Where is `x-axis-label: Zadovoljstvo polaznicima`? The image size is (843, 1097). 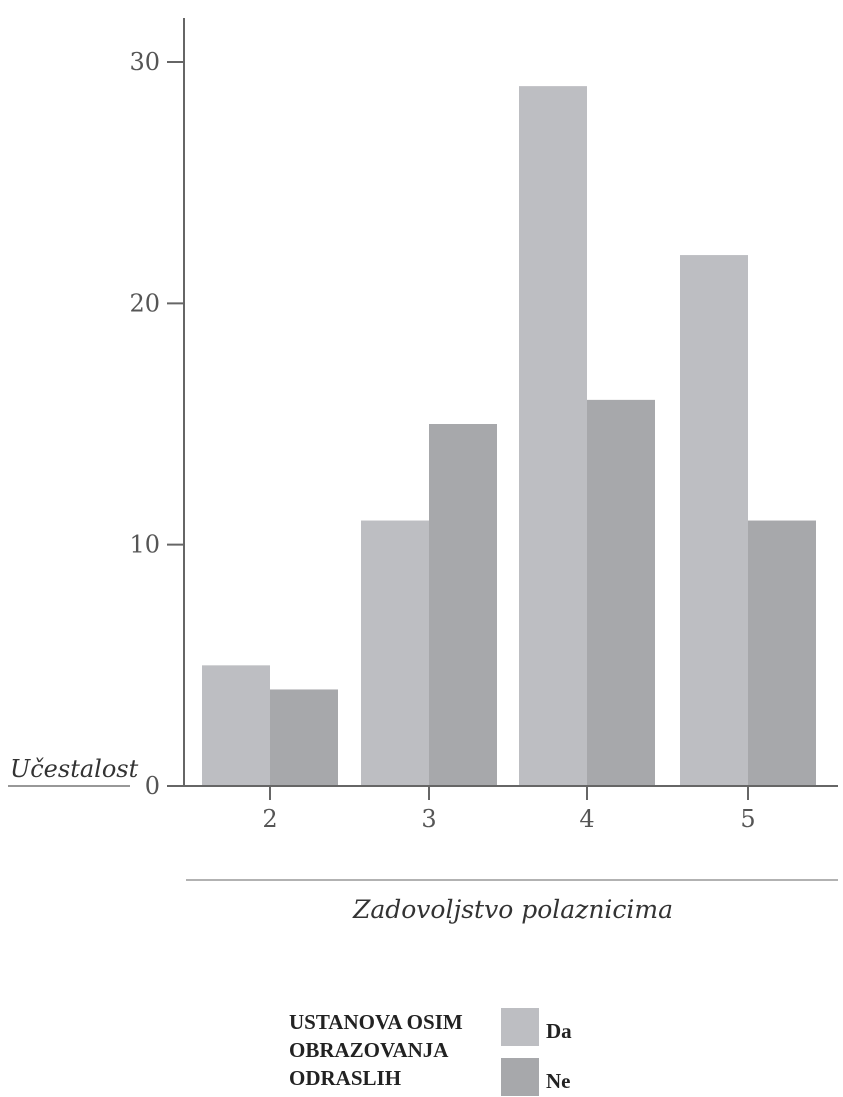
x-axis-label: Zadovoljstvo polaznicima is located at coordinates (512, 909).